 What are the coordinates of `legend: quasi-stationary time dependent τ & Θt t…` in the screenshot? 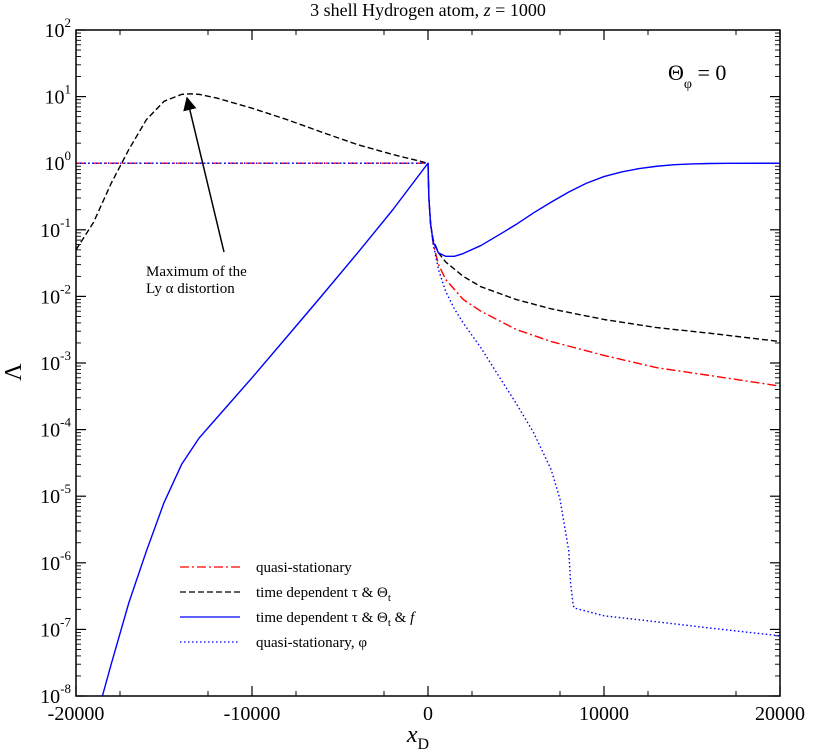 It's located at (298, 605).